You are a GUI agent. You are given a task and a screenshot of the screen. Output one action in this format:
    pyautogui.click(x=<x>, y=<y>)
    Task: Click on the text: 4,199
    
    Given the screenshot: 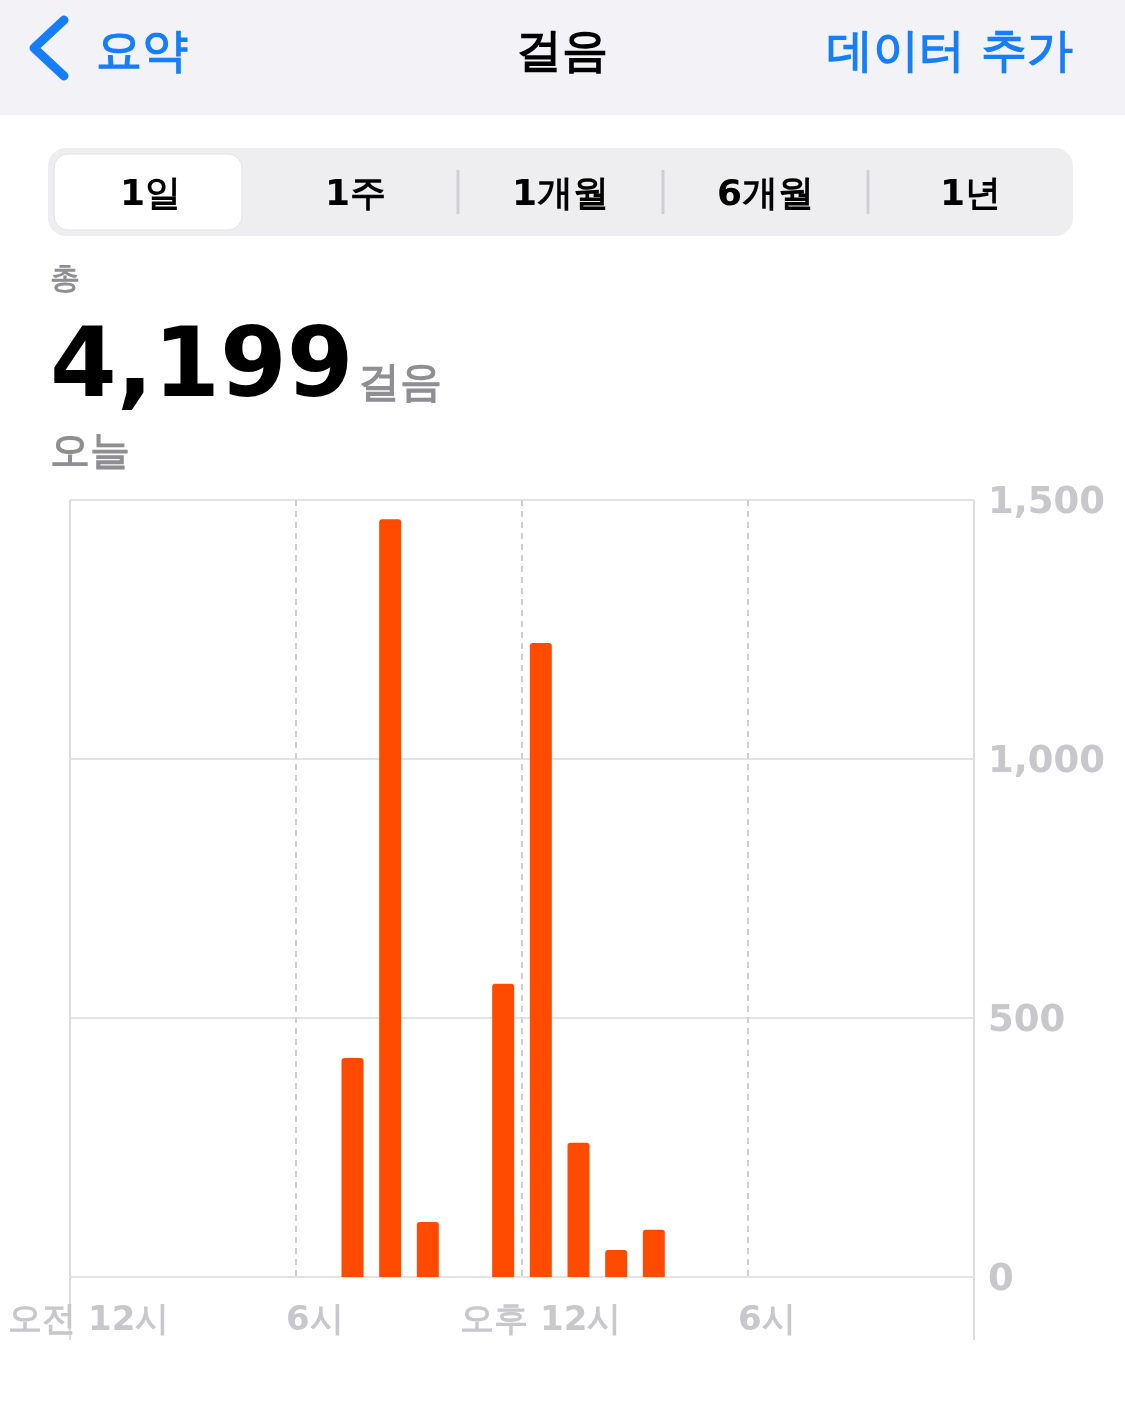 What is the action you would take?
    pyautogui.click(x=202, y=363)
    